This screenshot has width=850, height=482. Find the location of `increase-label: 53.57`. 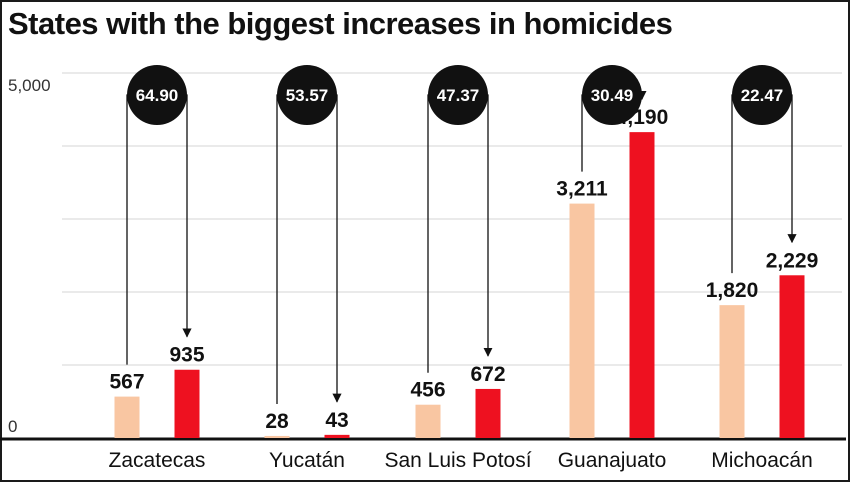

increase-label: 53.57 is located at coordinates (307, 95).